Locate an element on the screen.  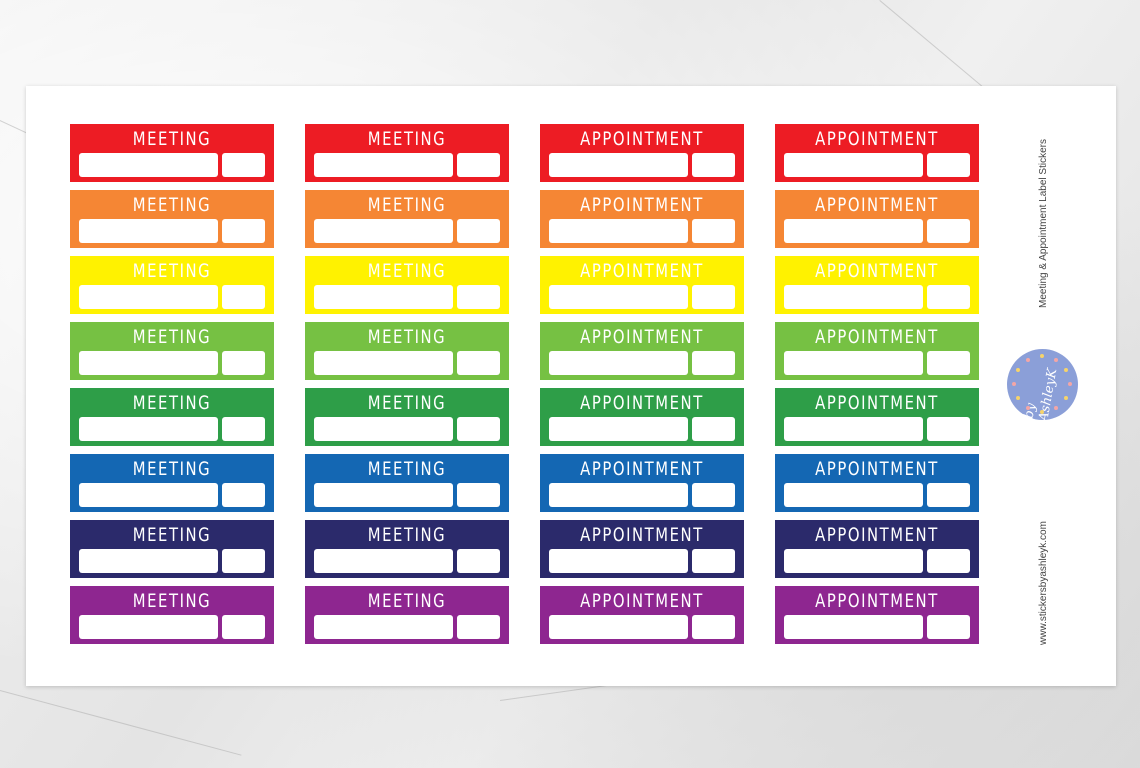
sticker-appointment-blue: APPOINTMENT is located at coordinates (642, 483).